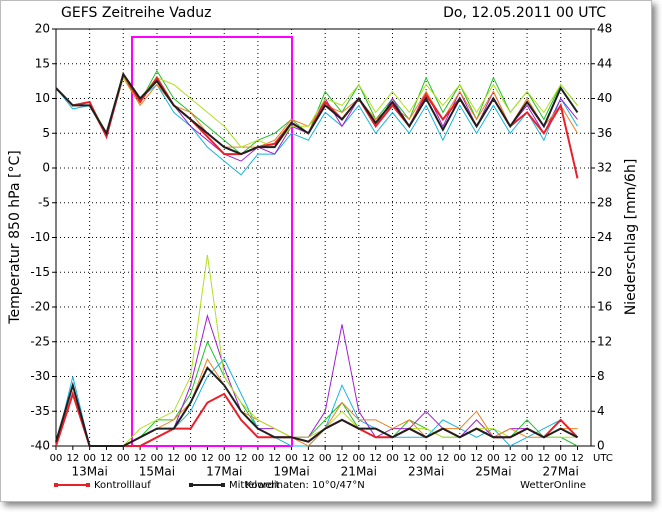 This screenshot has width=662, height=512. I want to click on day-label: 25Mai, so click(493, 472).